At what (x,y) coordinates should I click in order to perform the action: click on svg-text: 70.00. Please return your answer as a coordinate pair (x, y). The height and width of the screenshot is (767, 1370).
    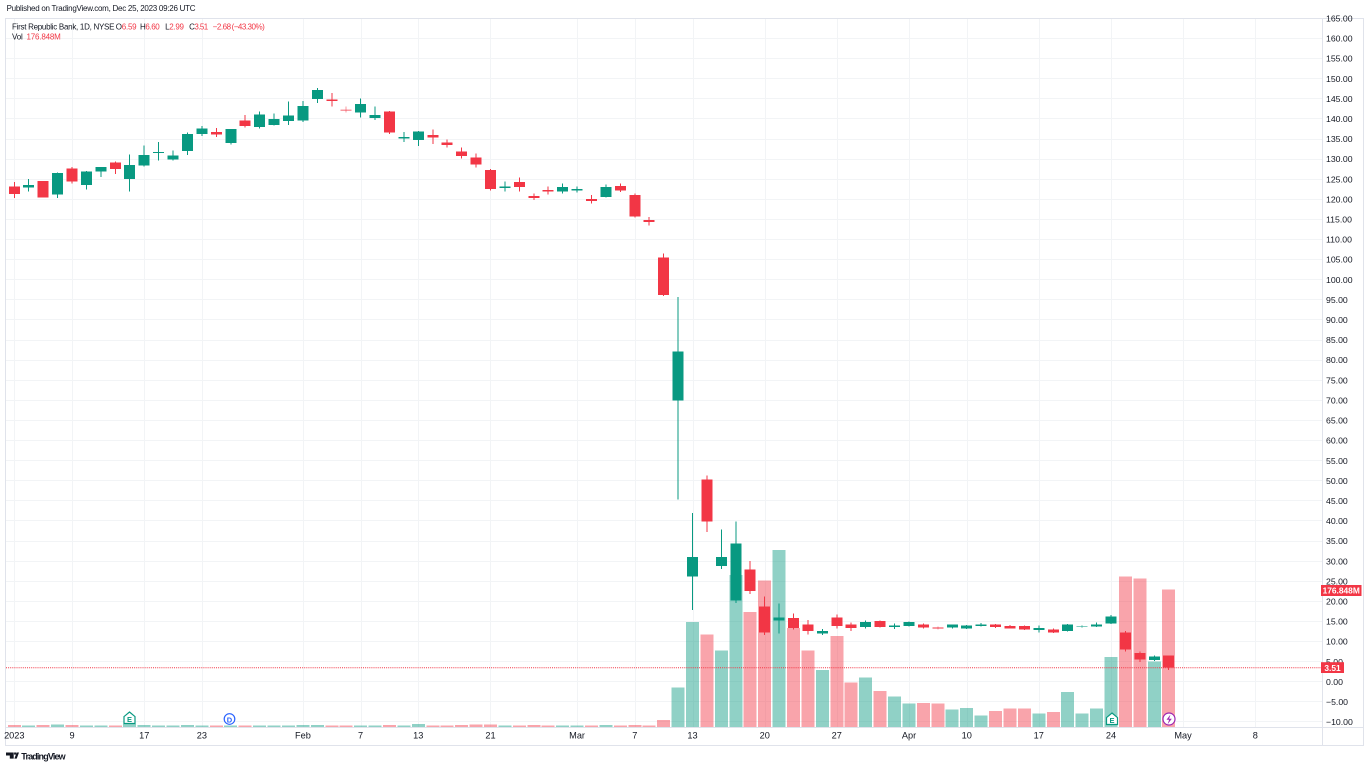
    Looking at the image, I should click on (1337, 401).